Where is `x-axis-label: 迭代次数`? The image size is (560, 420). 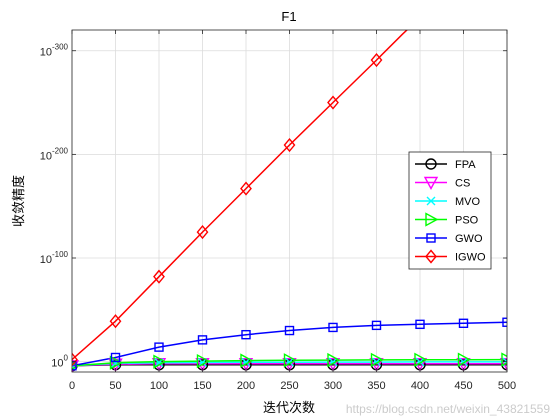 x-axis-label: 迭代次数 is located at coordinates (289, 408).